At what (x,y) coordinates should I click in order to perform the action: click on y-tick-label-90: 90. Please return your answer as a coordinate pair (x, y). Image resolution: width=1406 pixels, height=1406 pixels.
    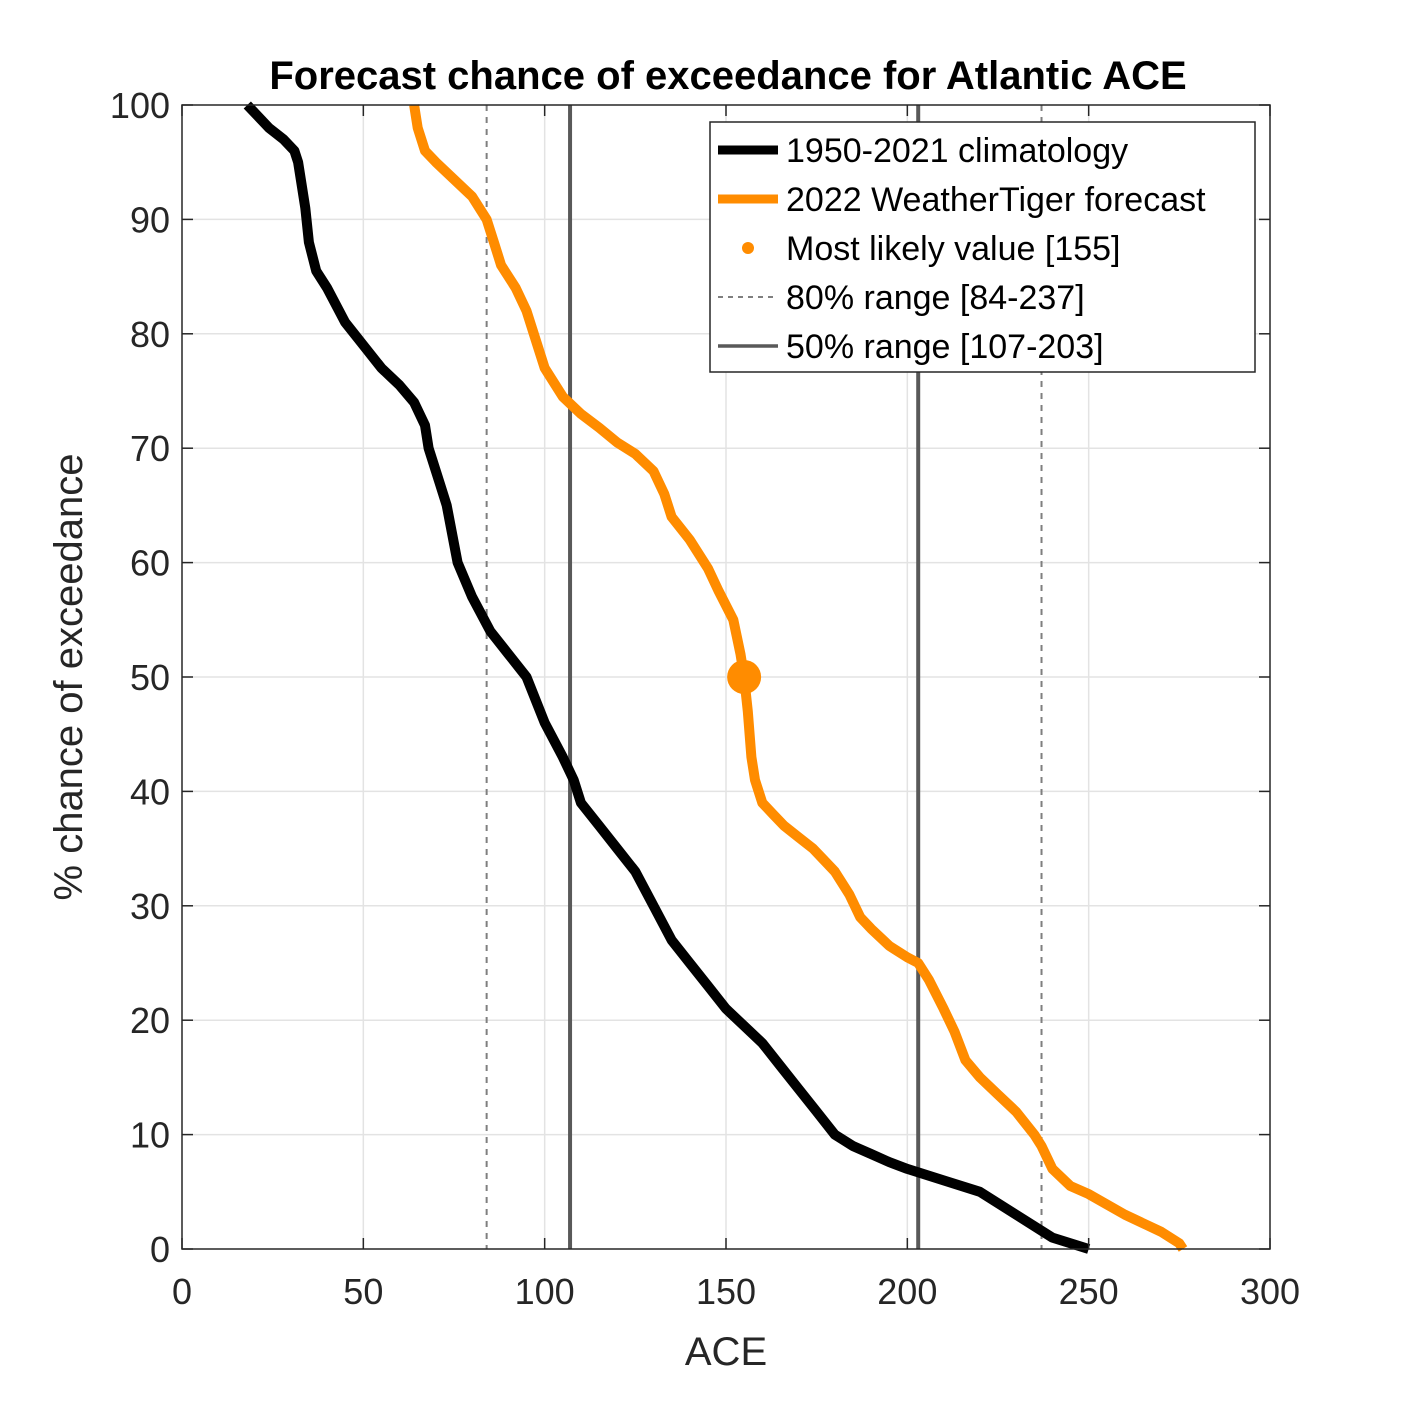
    Looking at the image, I should click on (150, 219).